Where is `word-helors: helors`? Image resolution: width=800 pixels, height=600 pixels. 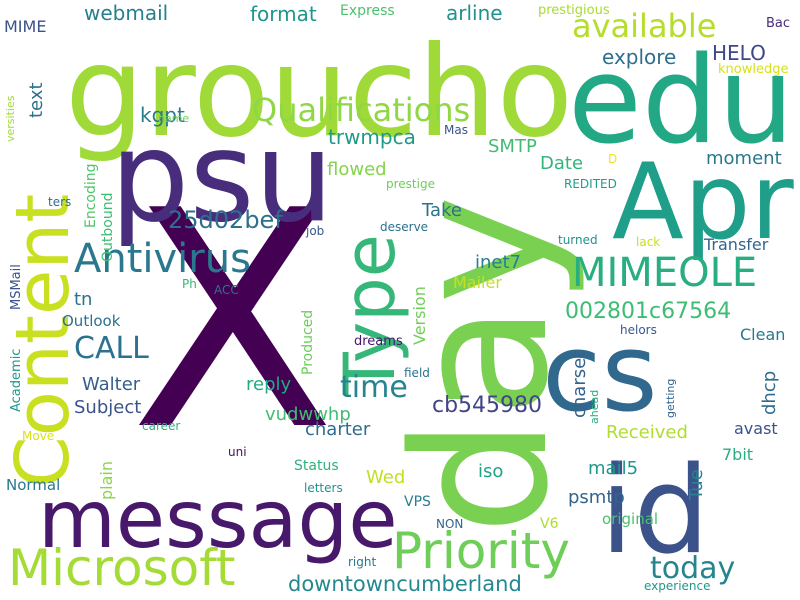
word-helors: helors is located at coordinates (638, 330).